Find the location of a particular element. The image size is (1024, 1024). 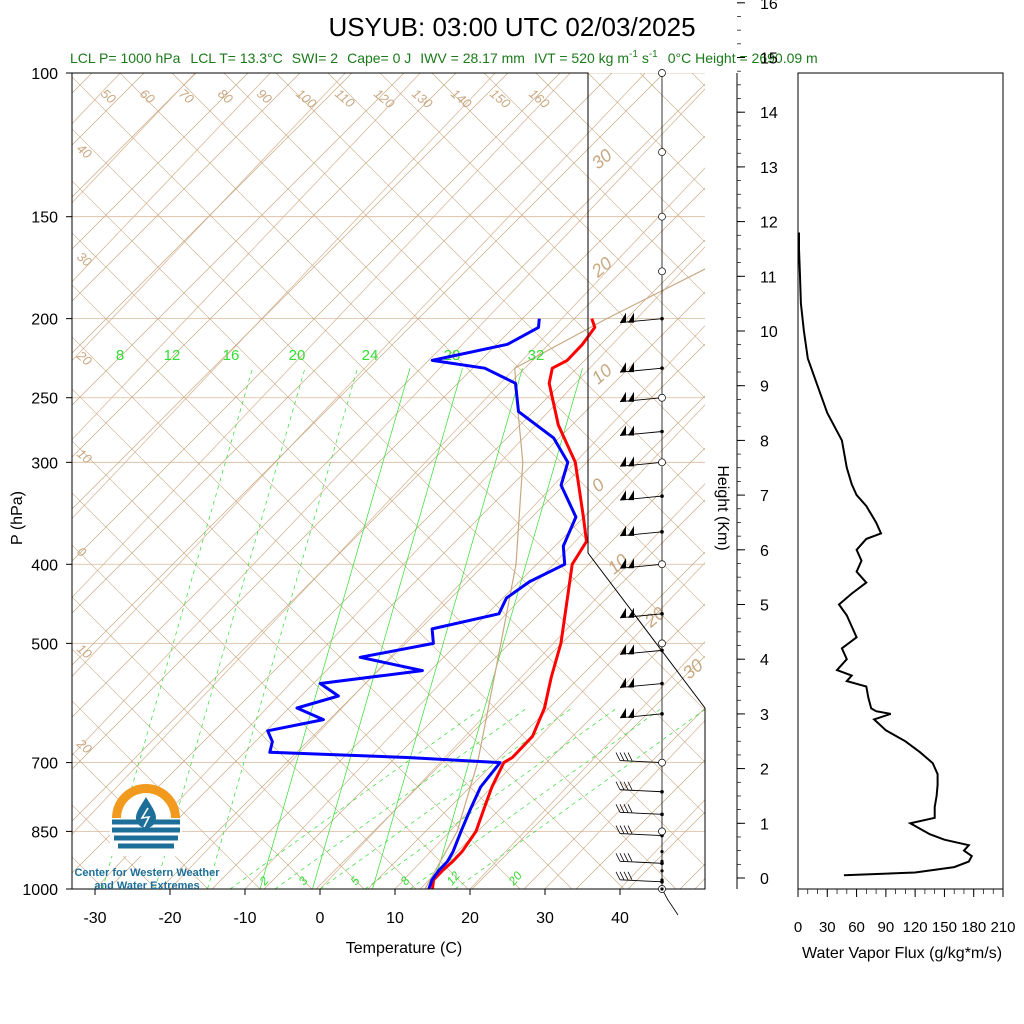

height-tick-label: 9 is located at coordinates (764, 387).